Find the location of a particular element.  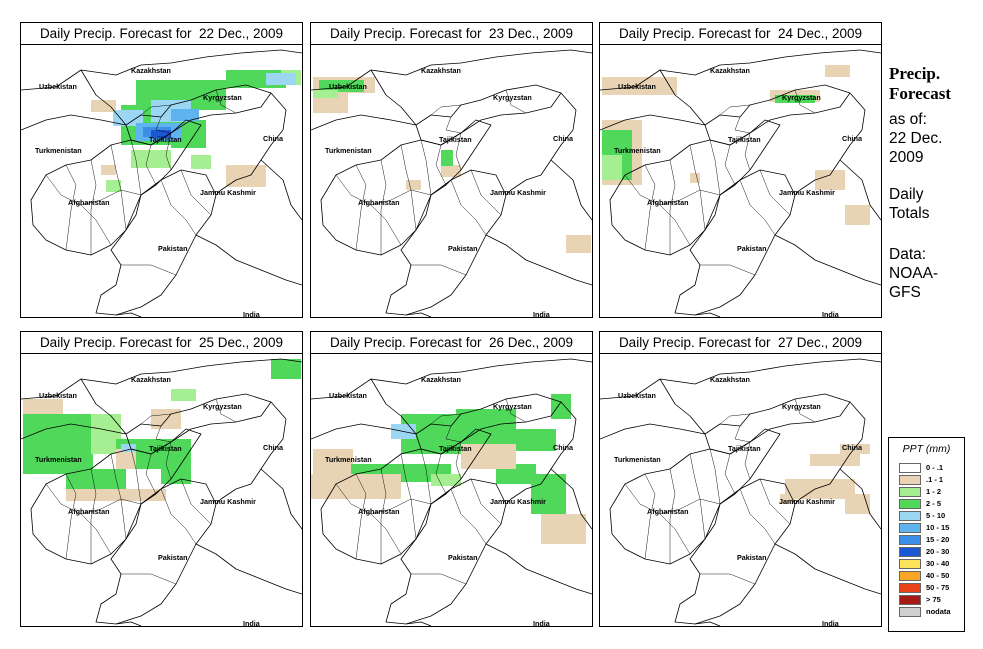

panel-title: Daily Precip. Forecast for 22 Dec., 2009 is located at coordinates (161, 34).